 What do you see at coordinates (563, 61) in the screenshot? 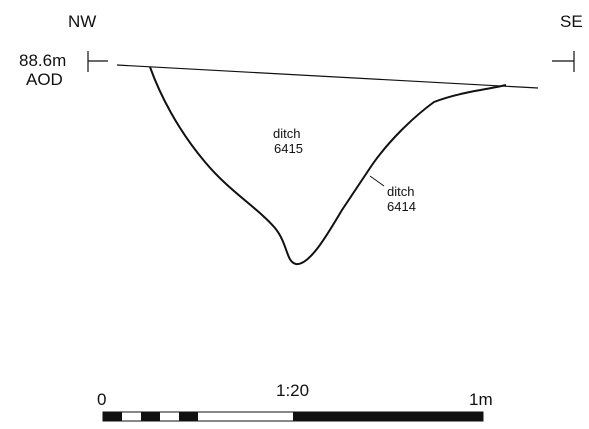
I see `datum-tick-right` at bounding box center [563, 61].